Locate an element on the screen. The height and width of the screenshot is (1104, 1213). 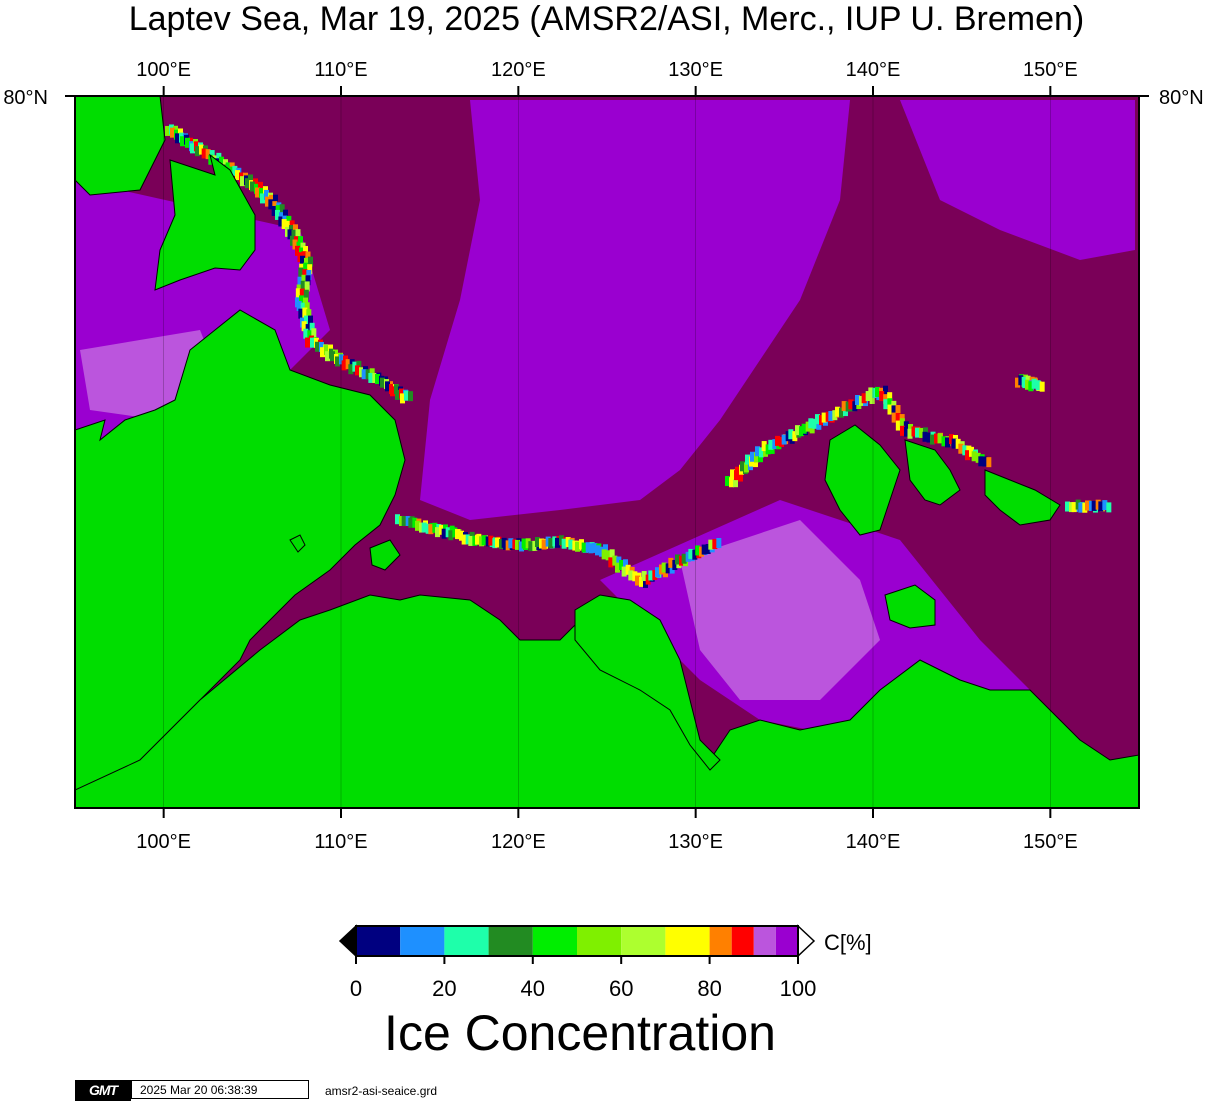
lon-top-label: 120°E is located at coordinates (518, 70).